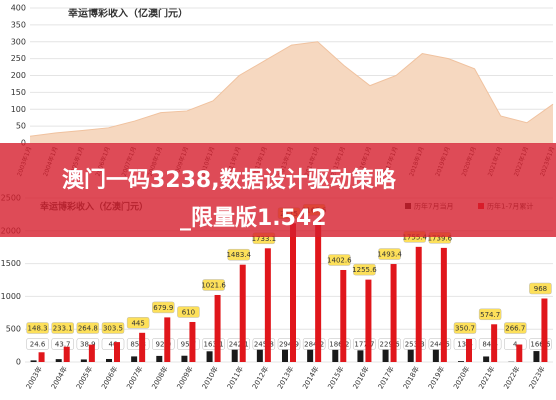  I want to click on x-tick-label: 2008年, so click(160, 378).